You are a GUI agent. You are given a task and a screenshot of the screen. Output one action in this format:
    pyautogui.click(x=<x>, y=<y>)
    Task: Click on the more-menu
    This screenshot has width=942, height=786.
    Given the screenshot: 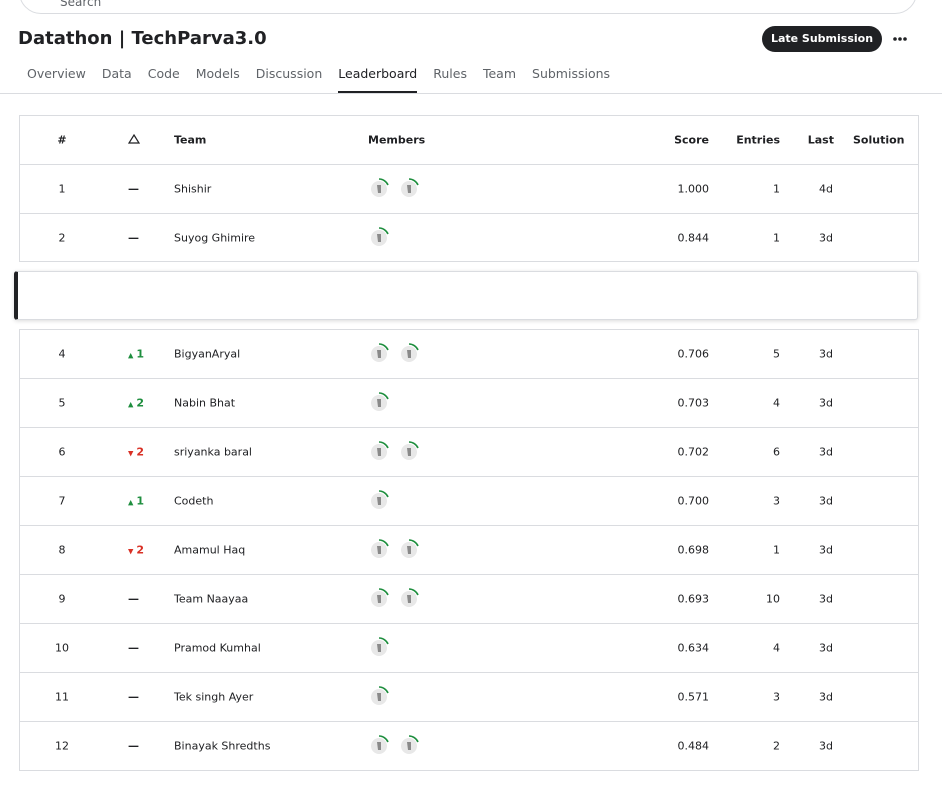 What is the action you would take?
    pyautogui.click(x=900, y=39)
    